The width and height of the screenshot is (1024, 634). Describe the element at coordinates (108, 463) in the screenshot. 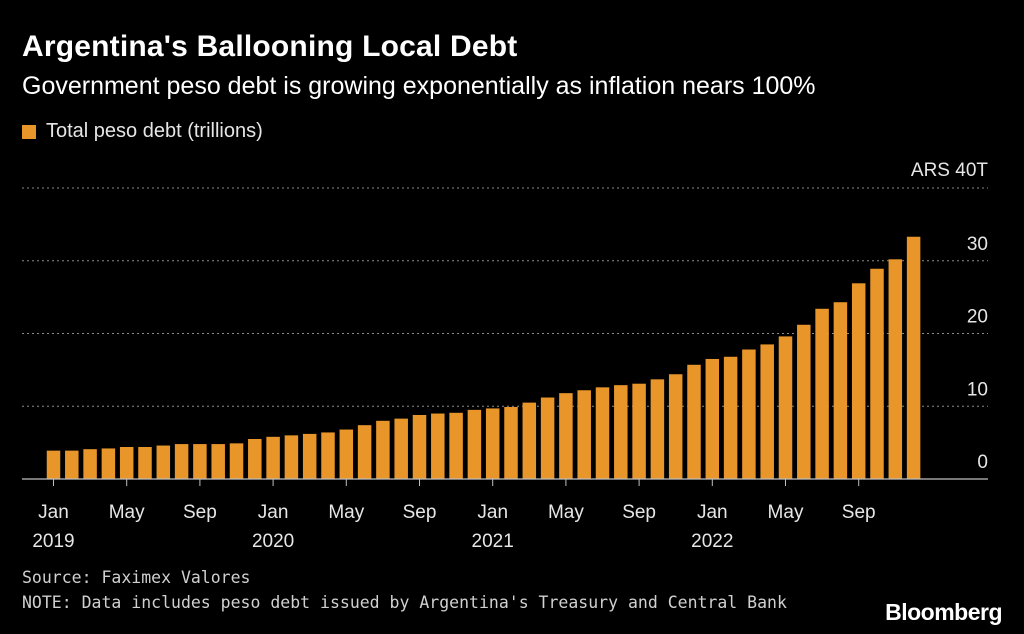

I see `bar-apr-2019` at that location.